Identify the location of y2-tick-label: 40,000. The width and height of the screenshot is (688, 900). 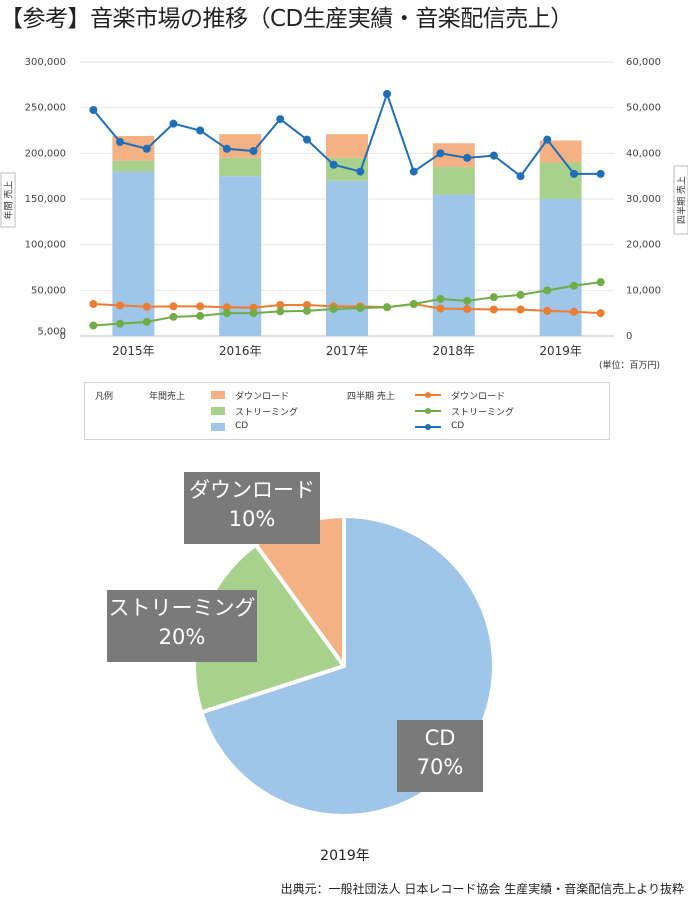
(643, 153).